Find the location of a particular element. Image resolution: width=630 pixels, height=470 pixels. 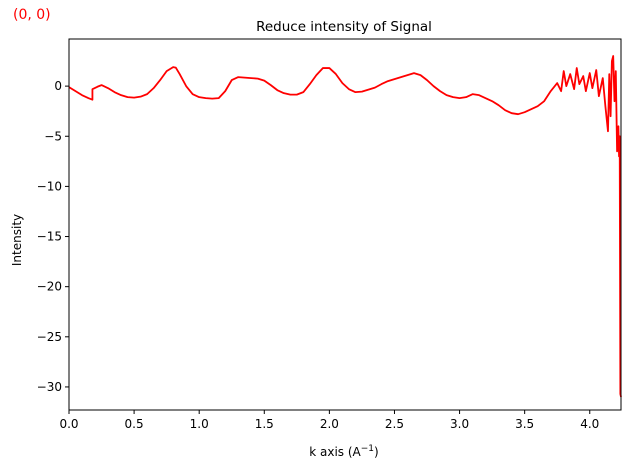

x-tick-label: 4.0 is located at coordinates (589, 424).